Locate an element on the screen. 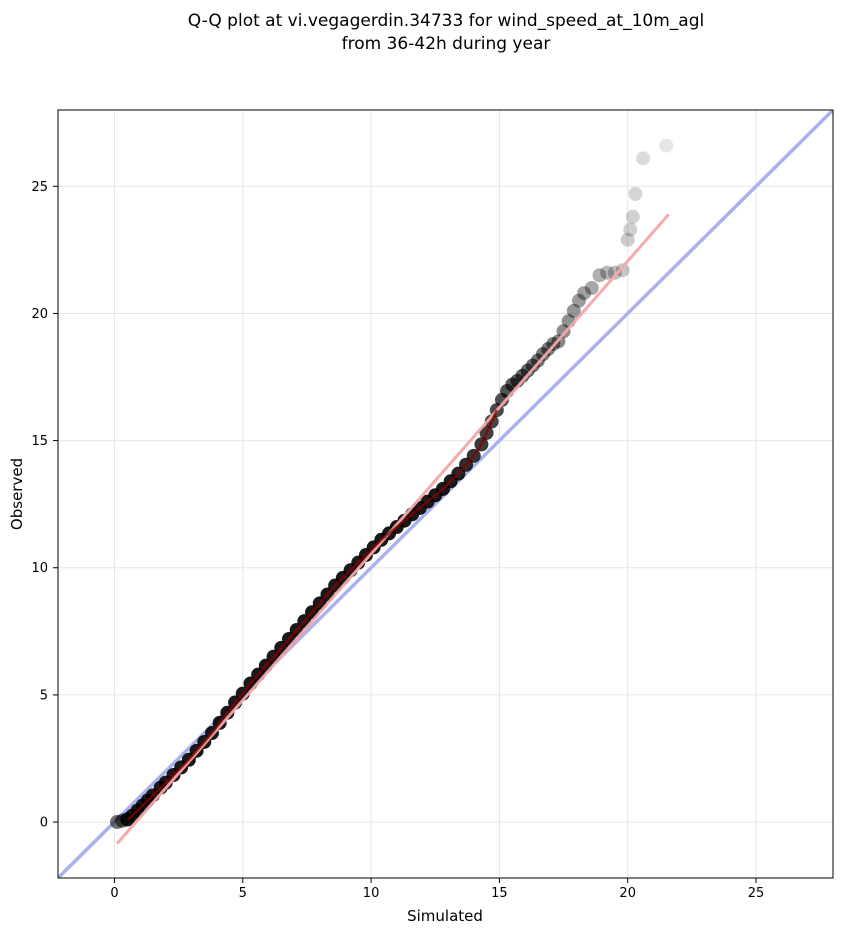  y-axis-label: Observed is located at coordinates (17, 494).